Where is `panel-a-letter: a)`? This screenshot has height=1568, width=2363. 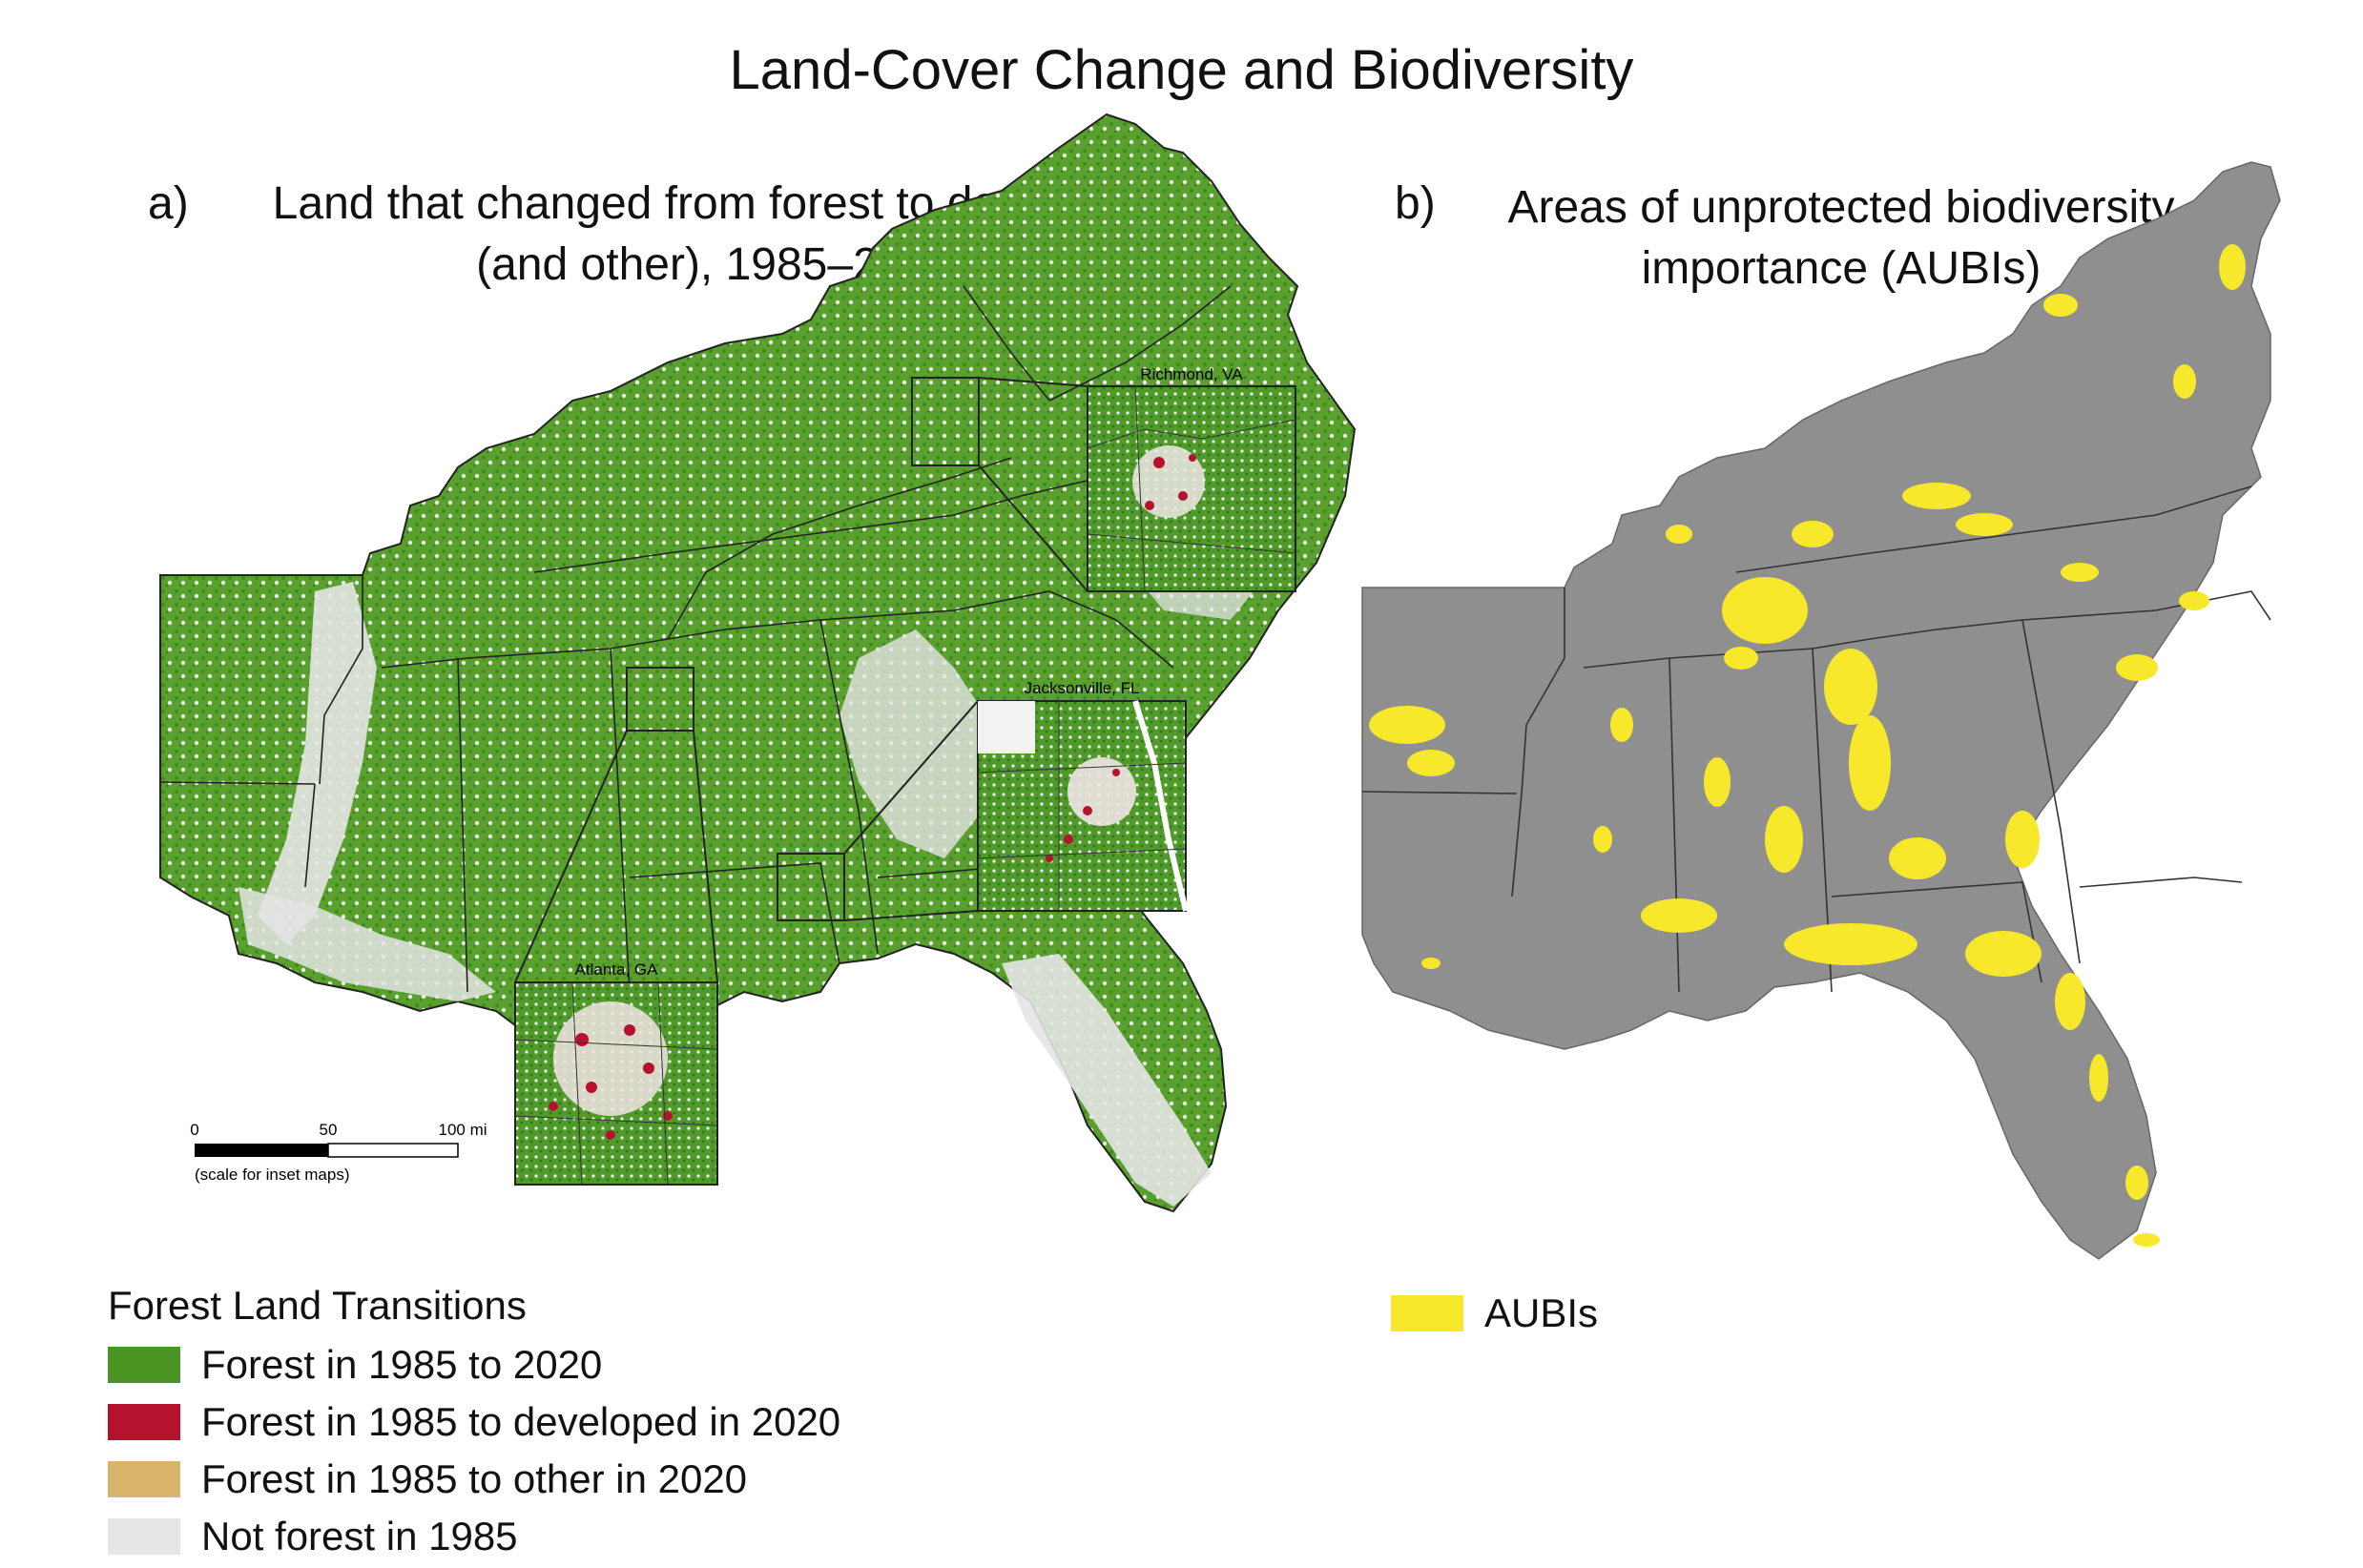
panel-a-letter: a) is located at coordinates (168, 203).